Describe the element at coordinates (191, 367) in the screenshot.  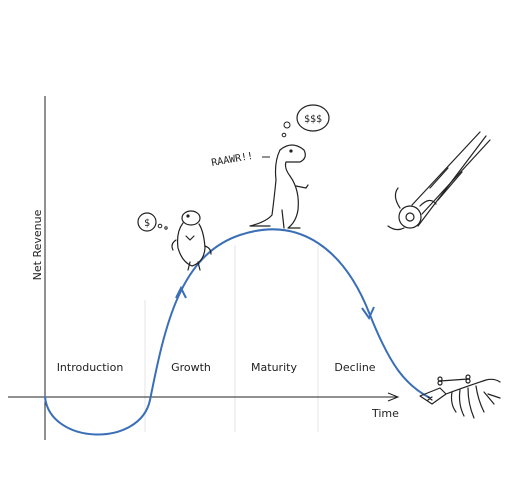
I see `stage-label-growth: Growth` at that location.